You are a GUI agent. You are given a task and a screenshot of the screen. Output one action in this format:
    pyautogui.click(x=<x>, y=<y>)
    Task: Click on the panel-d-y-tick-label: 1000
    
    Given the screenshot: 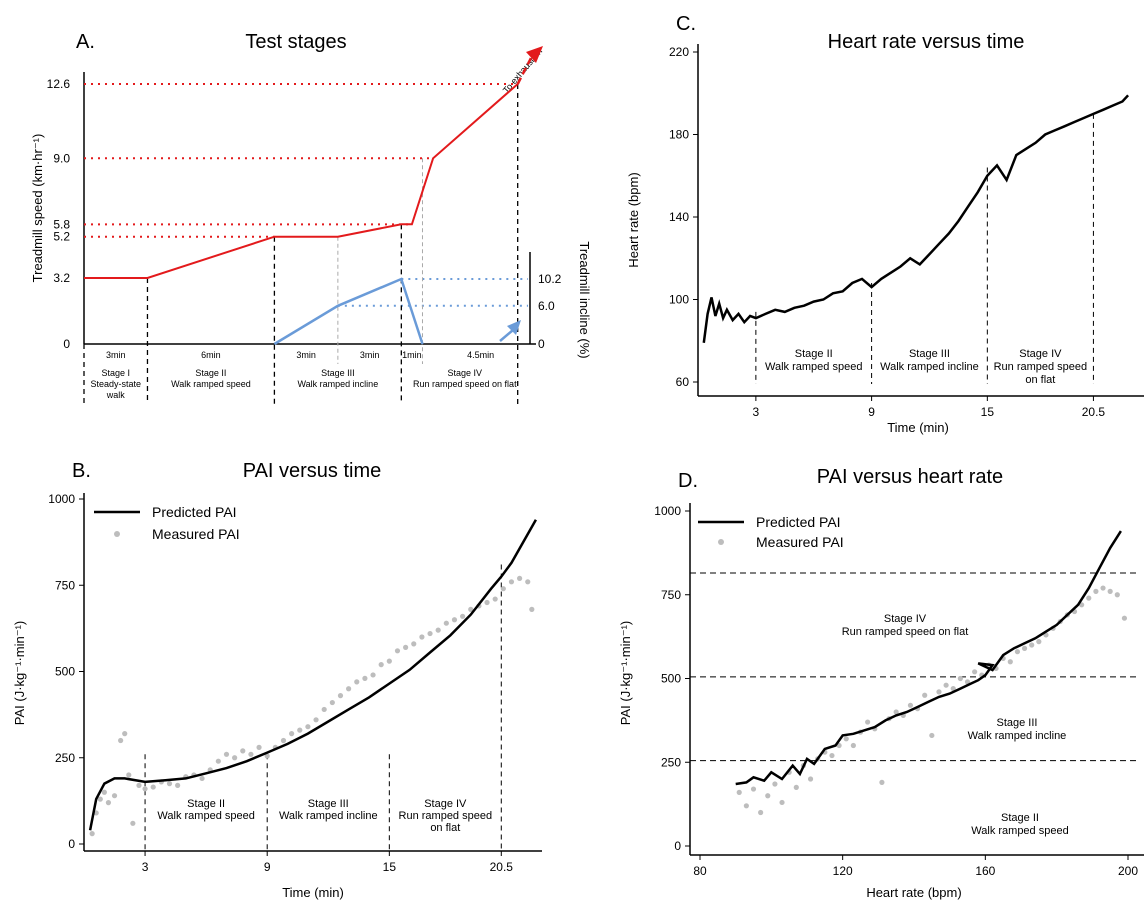 What is the action you would take?
    pyautogui.click(x=667, y=511)
    